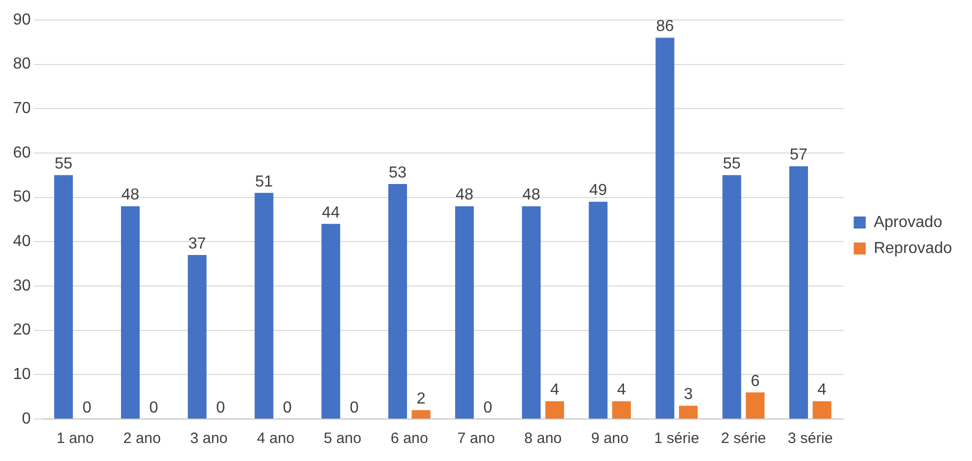  Describe the element at coordinates (688, 395) in the screenshot. I see `data-label: 3` at that location.